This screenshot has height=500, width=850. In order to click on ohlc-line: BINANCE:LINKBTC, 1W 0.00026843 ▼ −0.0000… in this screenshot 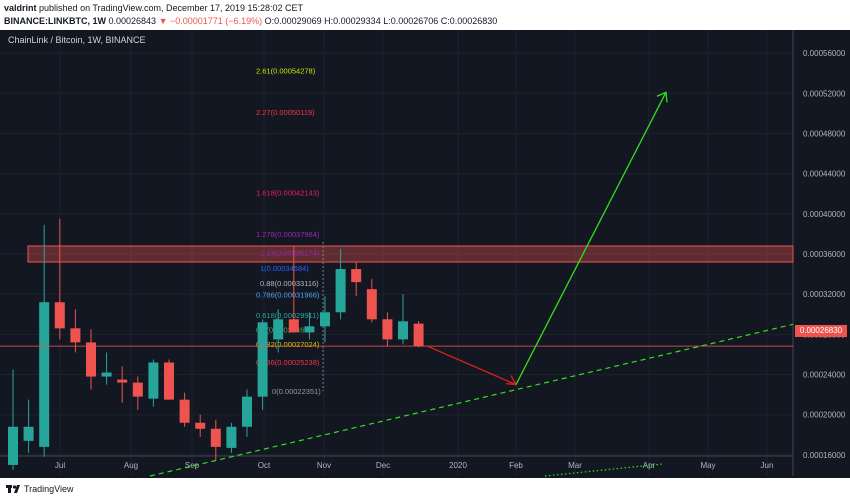, I will do `click(250, 21)`.